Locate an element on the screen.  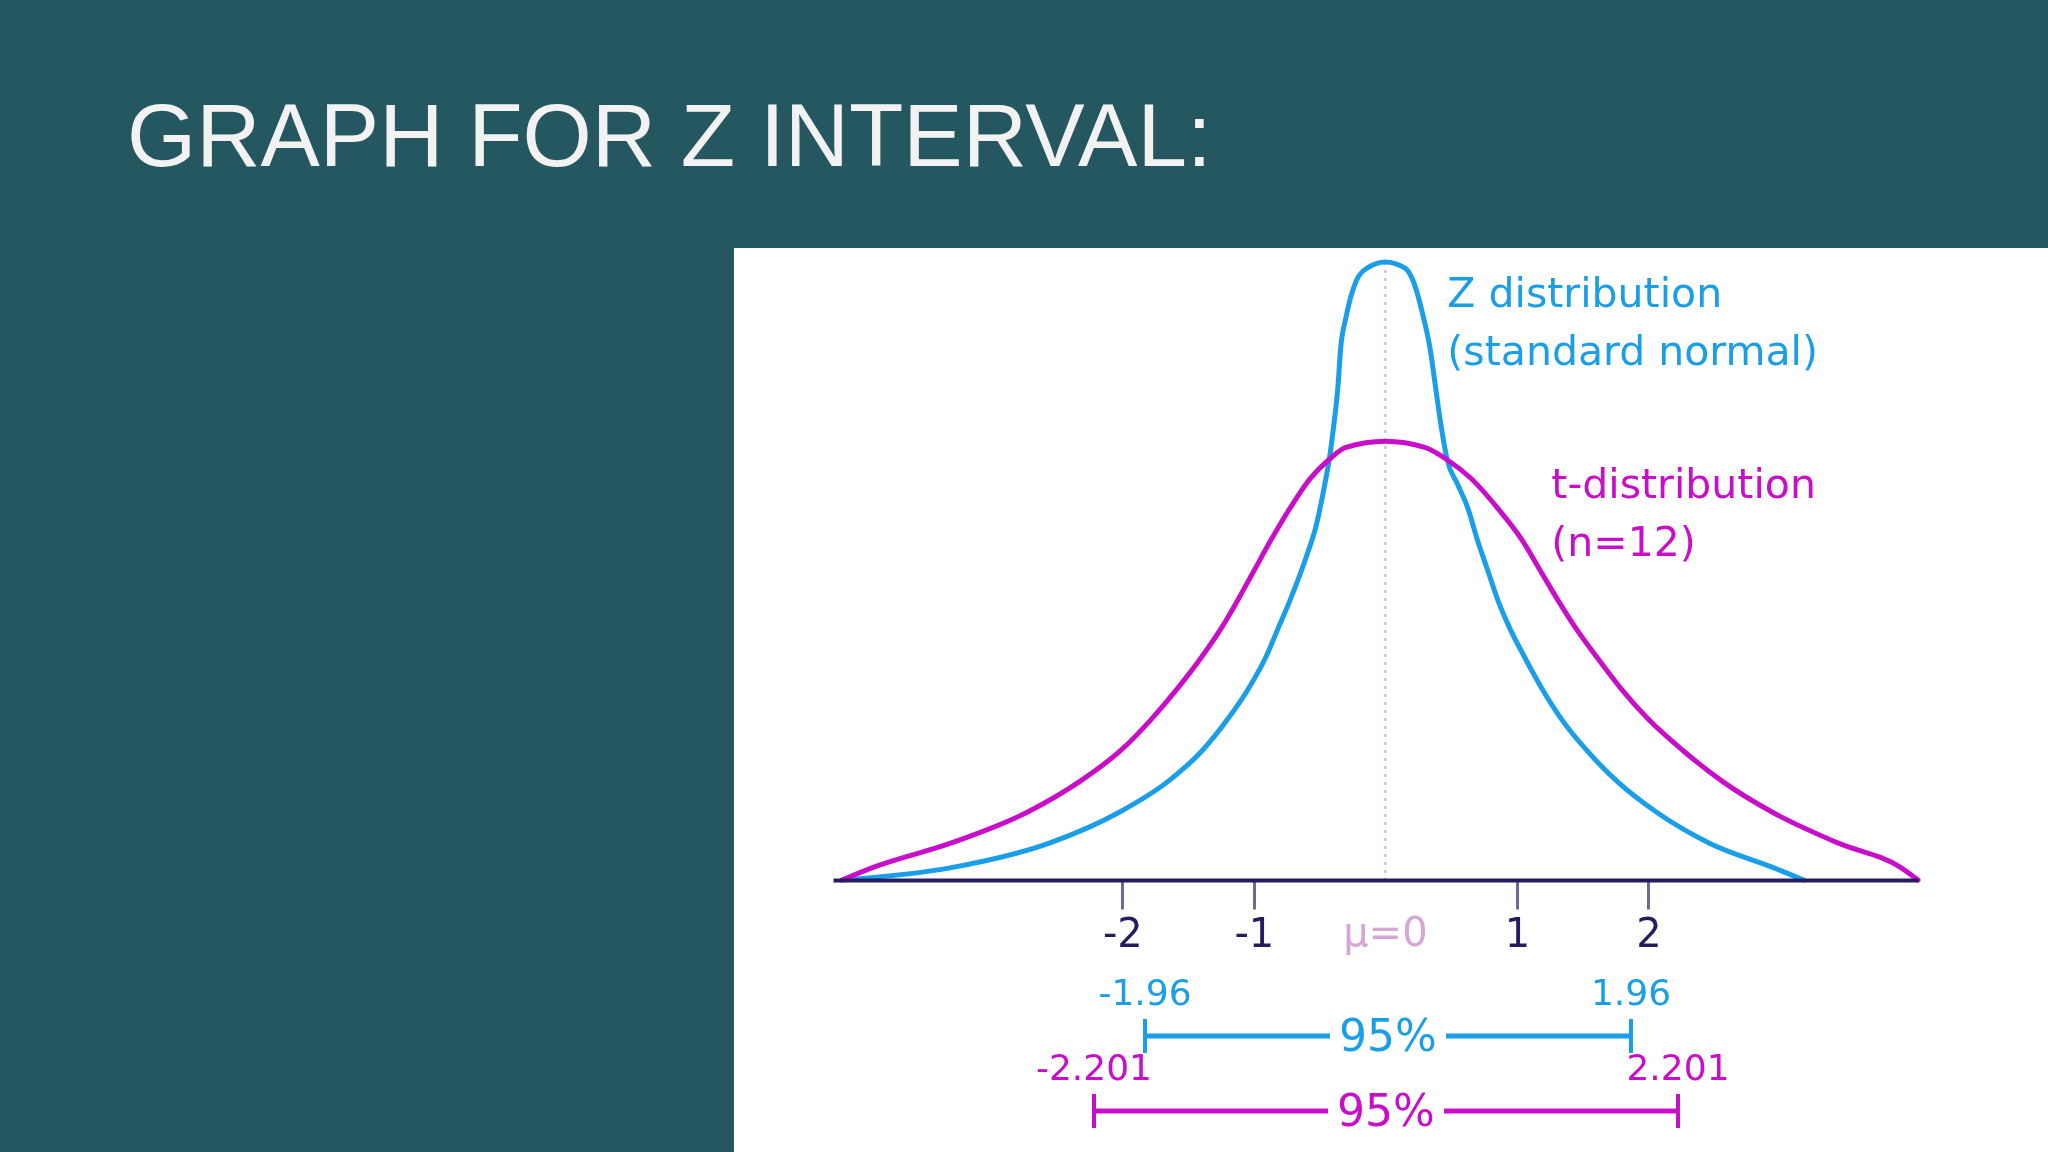
chart-title: GRAPH FOR Z INTERVAL: is located at coordinates (669, 135).